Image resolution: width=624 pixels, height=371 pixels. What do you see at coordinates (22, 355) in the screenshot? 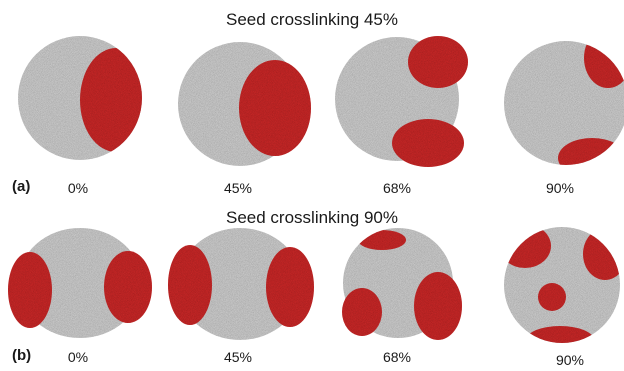
I see `row-b-label: (b)` at bounding box center [22, 355].